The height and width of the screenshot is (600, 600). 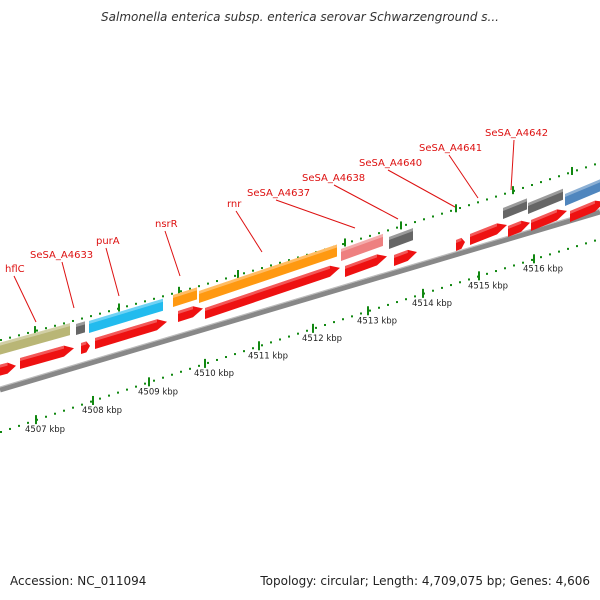 What do you see at coordinates (401, 234) in the screenshot?
I see `feature-sesa-a4638-shine` at bounding box center [401, 234].